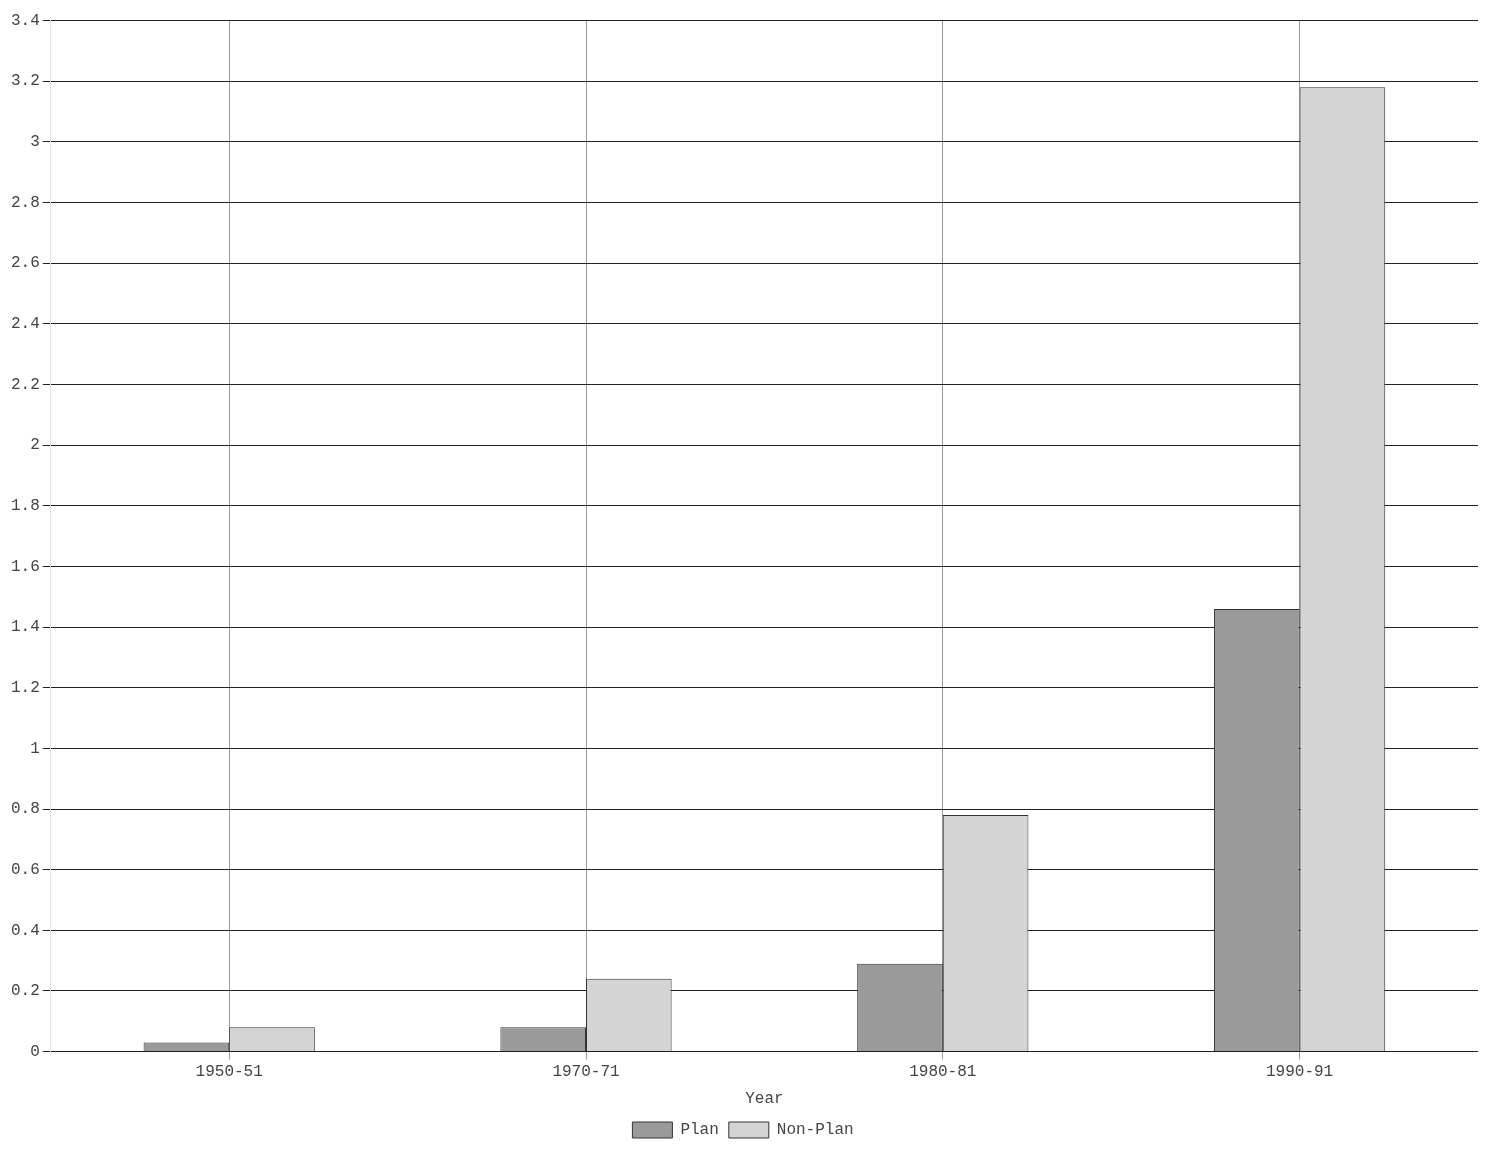 This screenshot has height=1158, width=1500. What do you see at coordinates (943, 1072) in the screenshot?
I see `x-tick-label: 1980-81` at bounding box center [943, 1072].